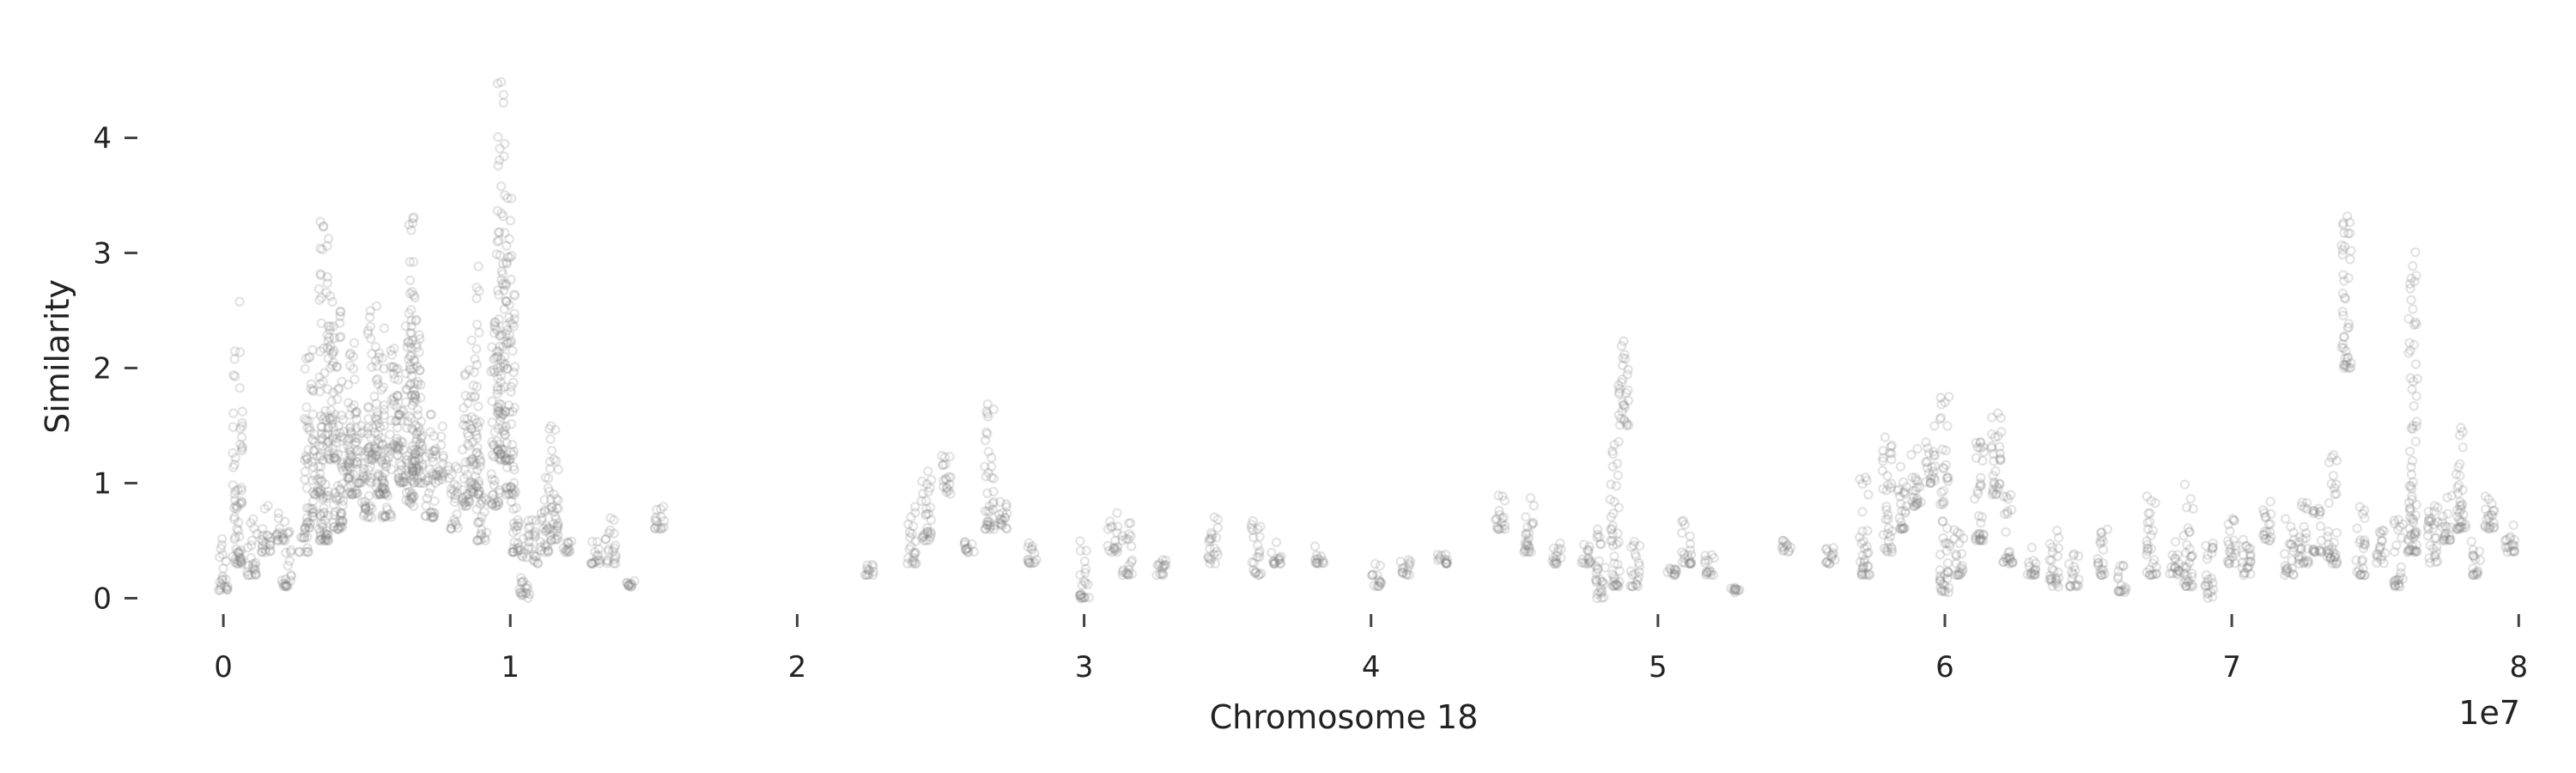 The width and height of the screenshot is (2576, 773). Describe the element at coordinates (58, 356) in the screenshot. I see `y-axis-label: Similarity` at that location.